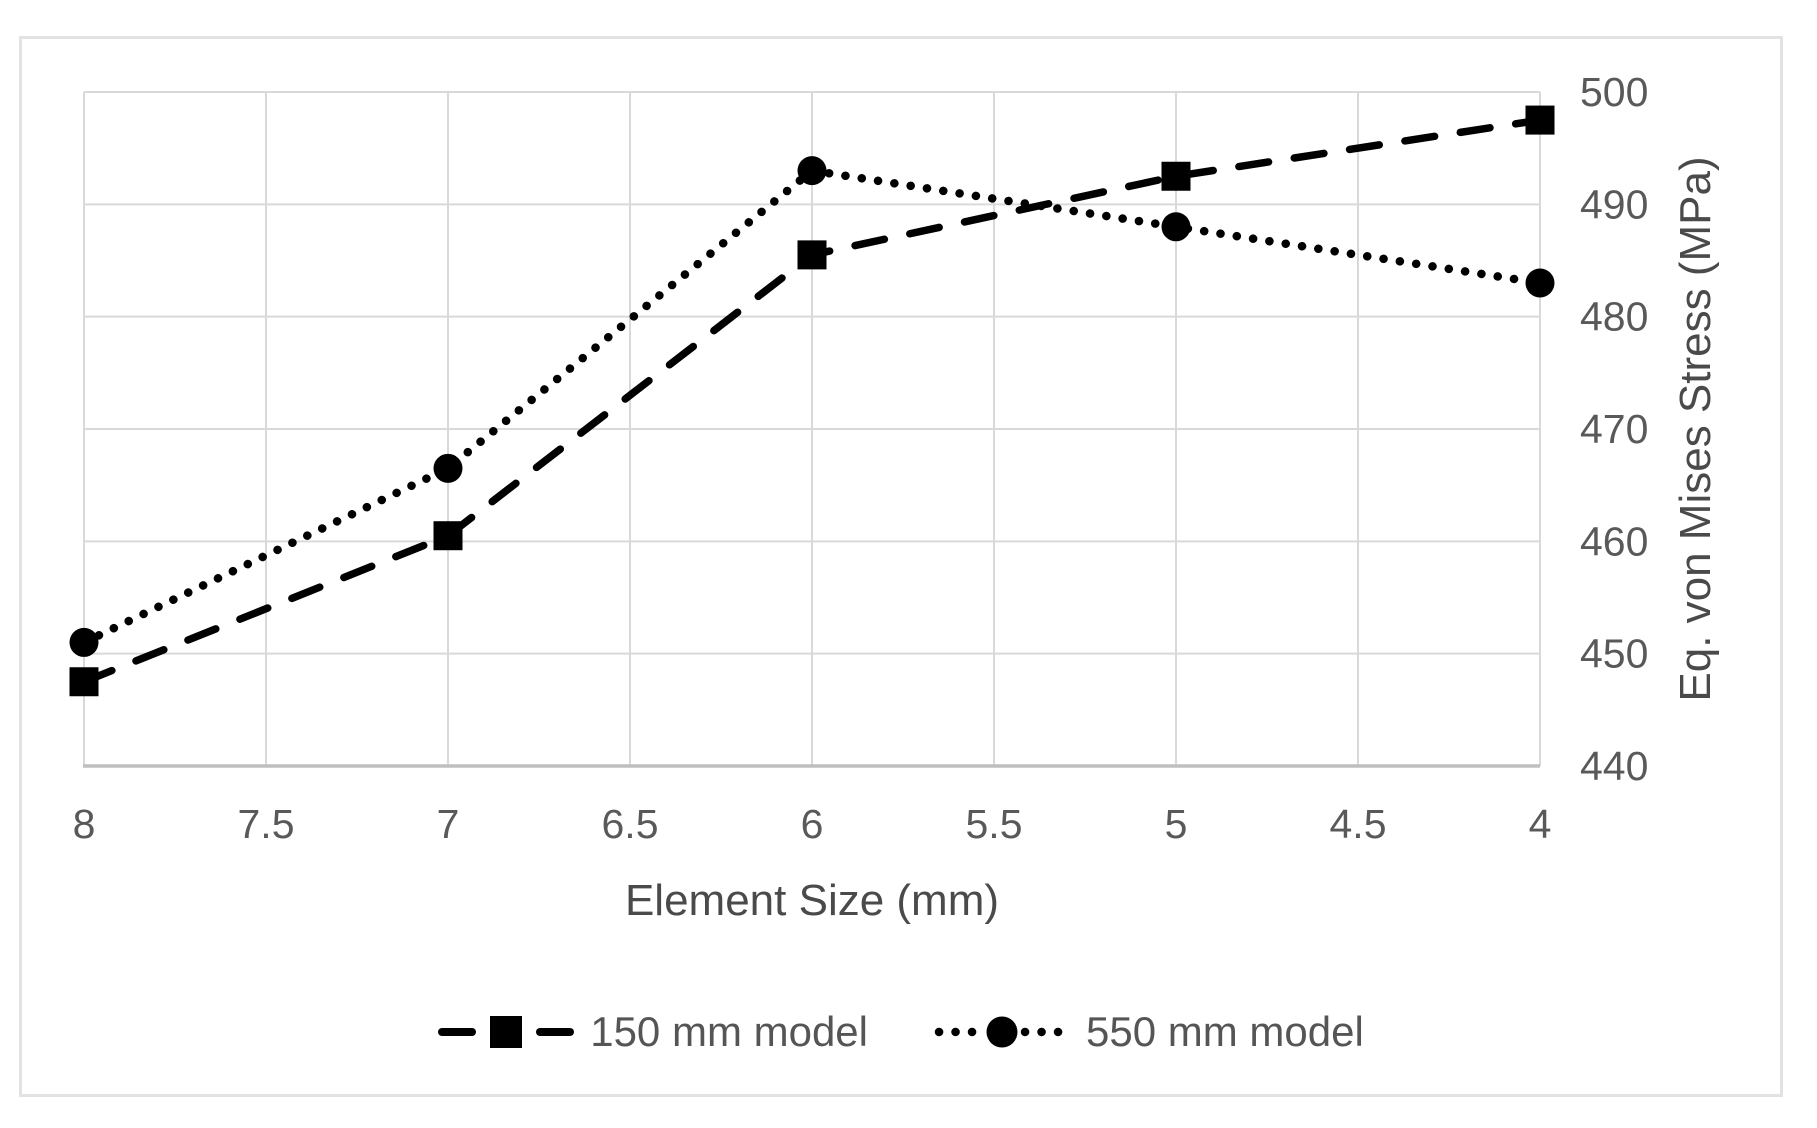 Image resolution: width=1817 pixels, height=1128 pixels. Describe the element at coordinates (1358, 824) in the screenshot. I see `x-tick-label: 4.5` at that location.